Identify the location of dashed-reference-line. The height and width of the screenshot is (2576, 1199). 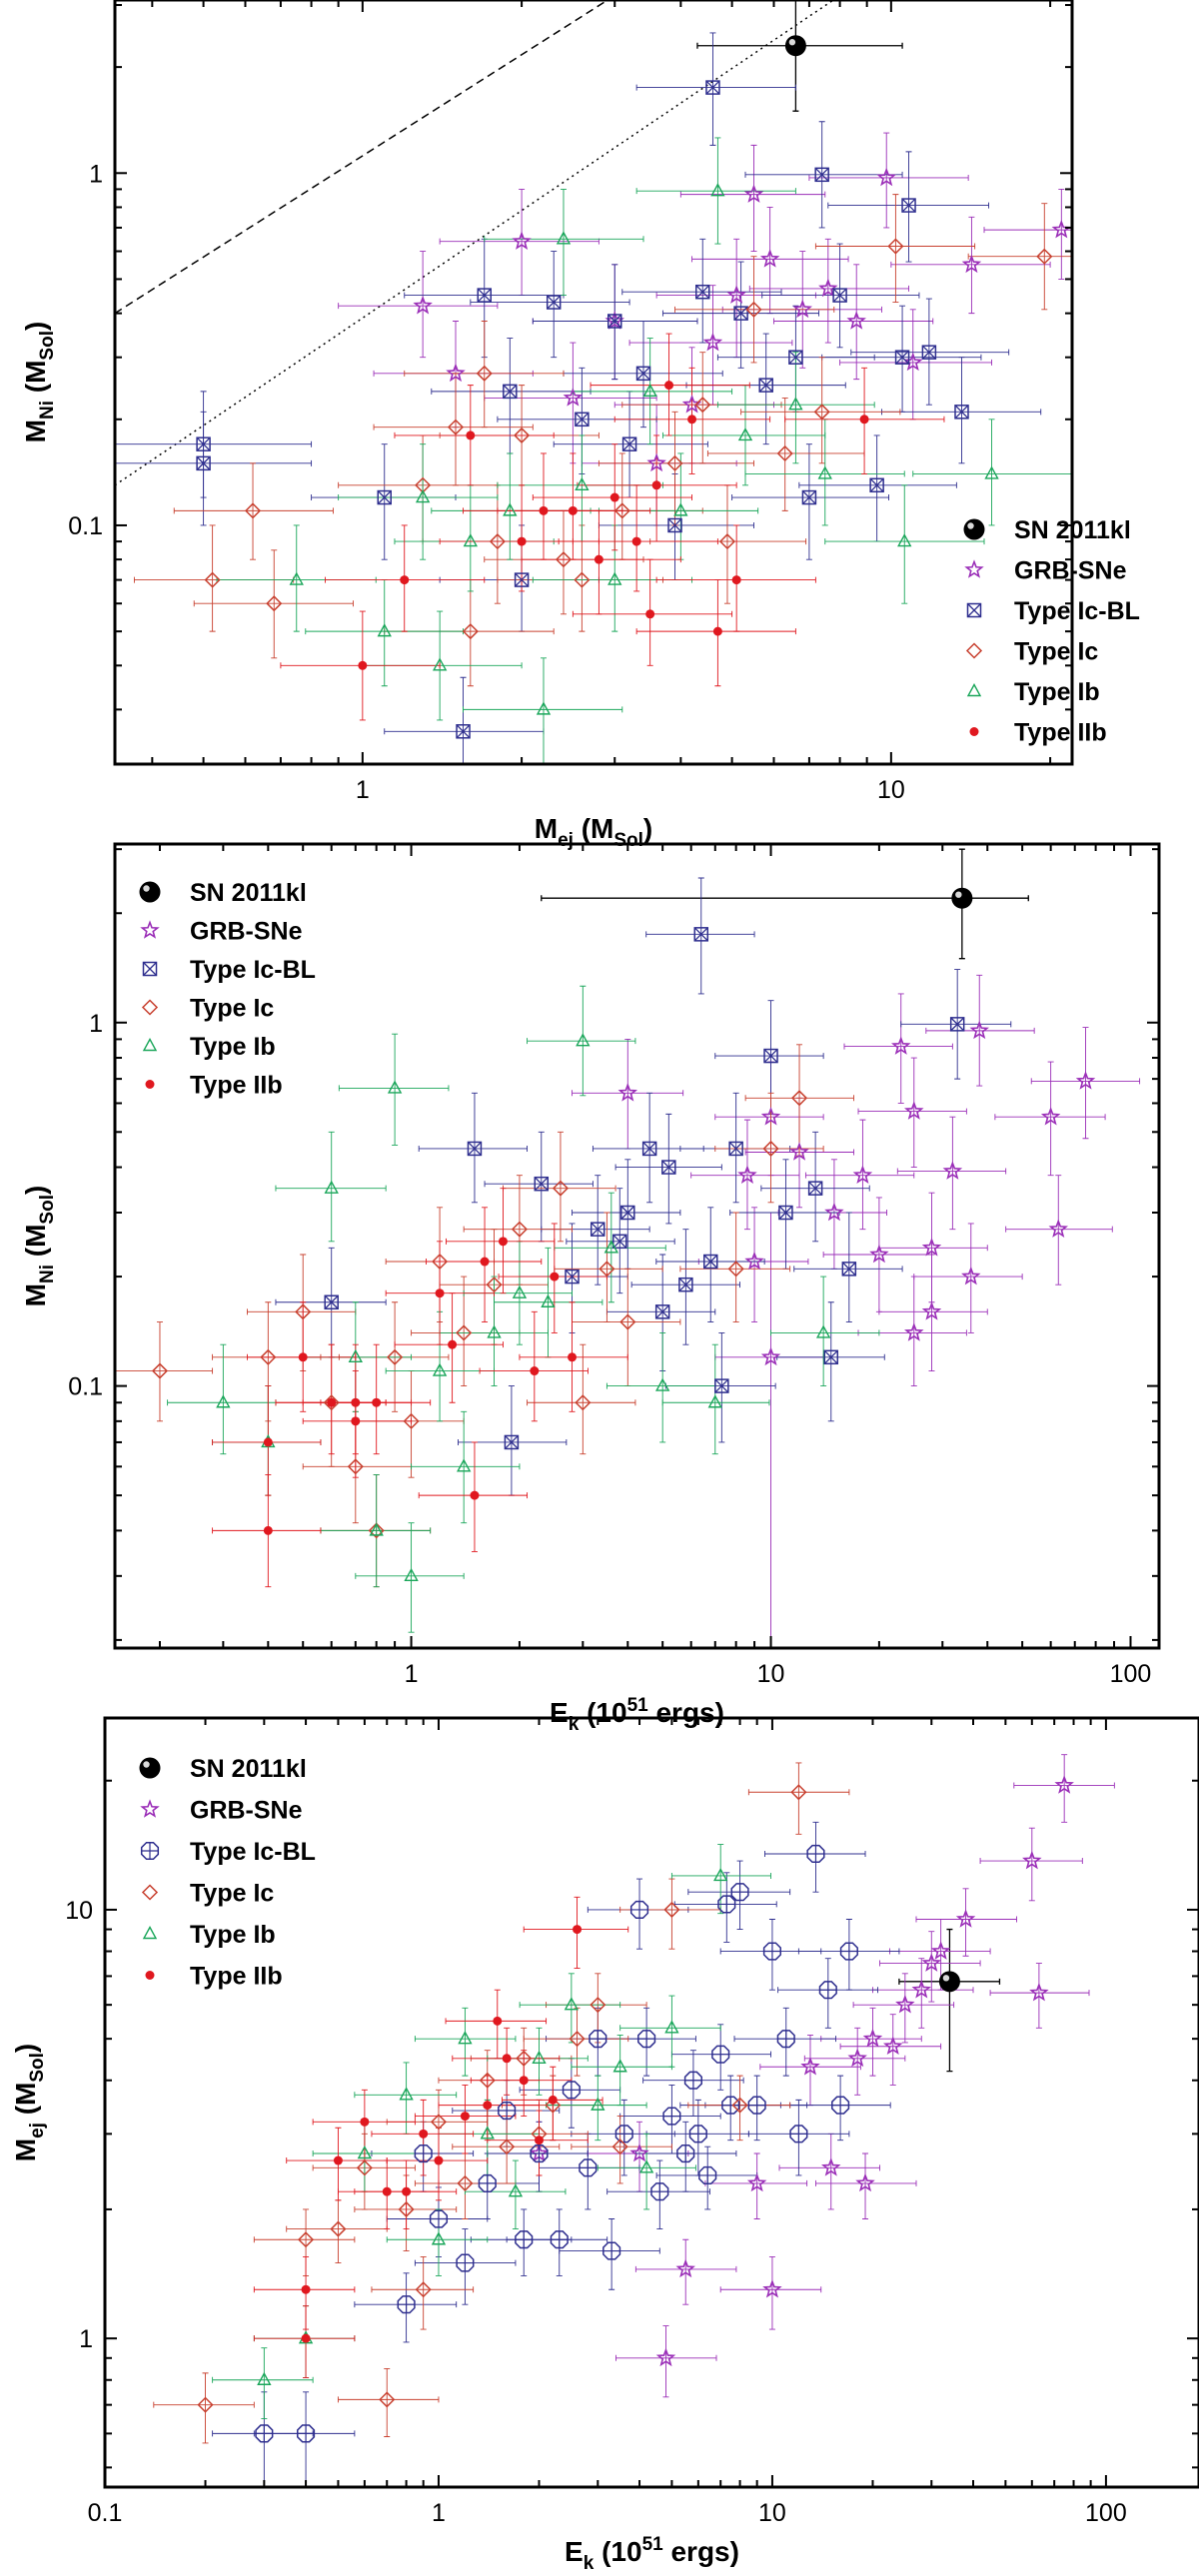
(362, 158).